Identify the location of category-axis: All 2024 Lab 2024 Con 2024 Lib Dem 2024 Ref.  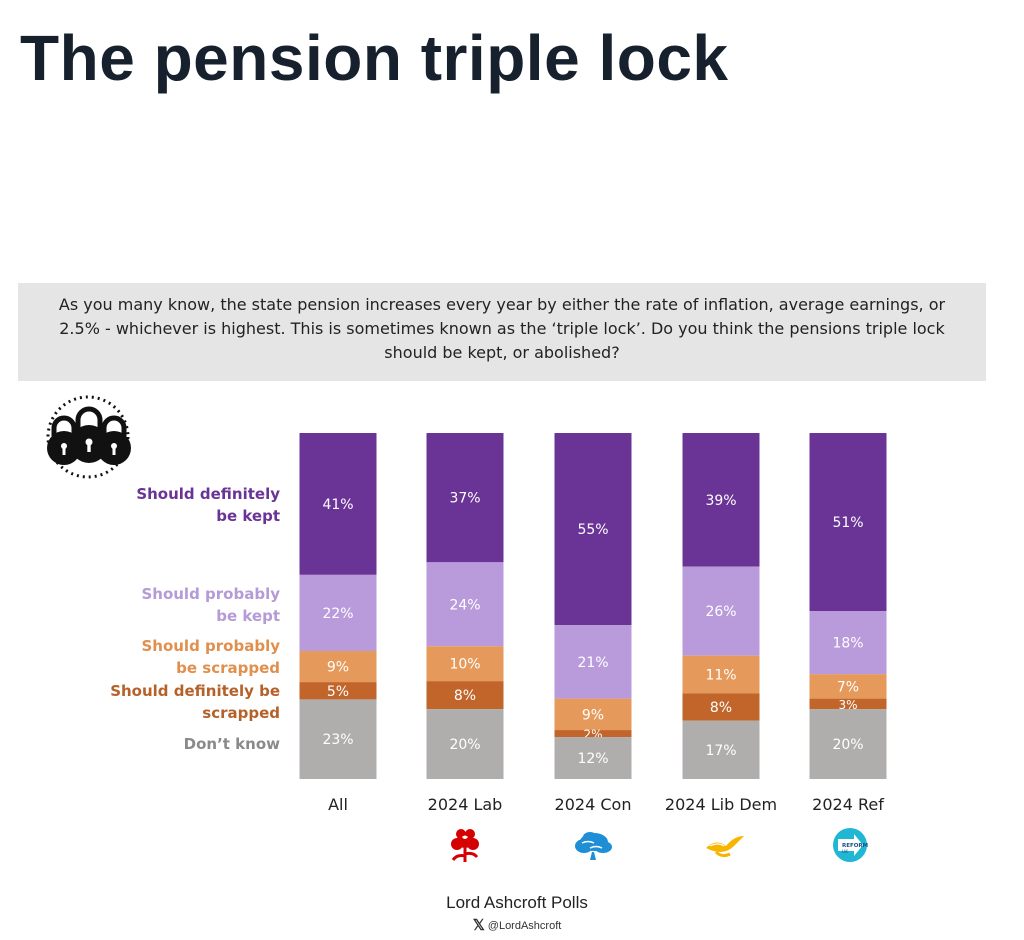
(606, 804).